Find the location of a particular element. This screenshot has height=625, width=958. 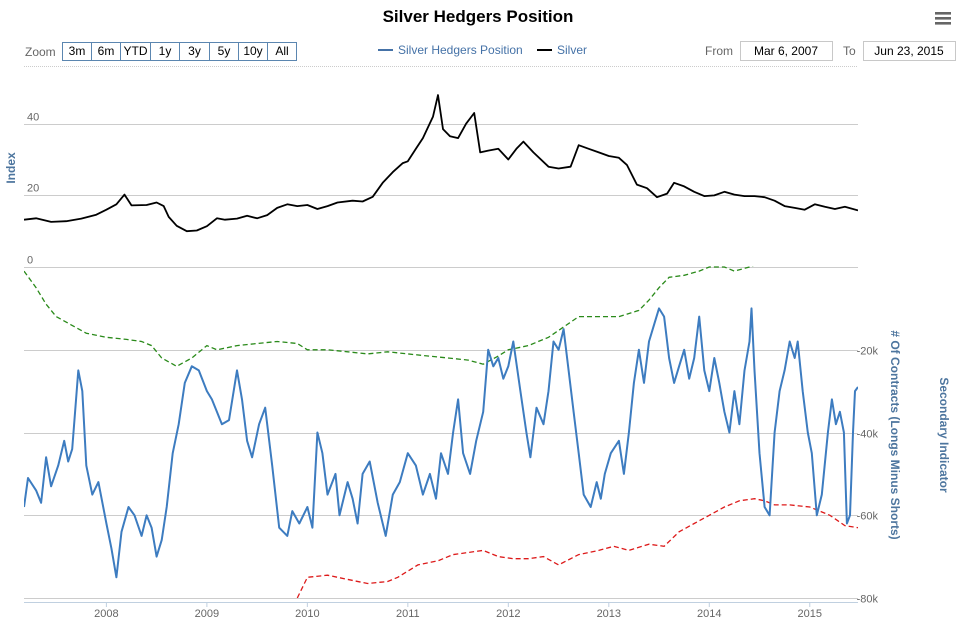

zoom-buttons: 3m 6m YTD 1y 3y 5y 10y All is located at coordinates (179, 51).